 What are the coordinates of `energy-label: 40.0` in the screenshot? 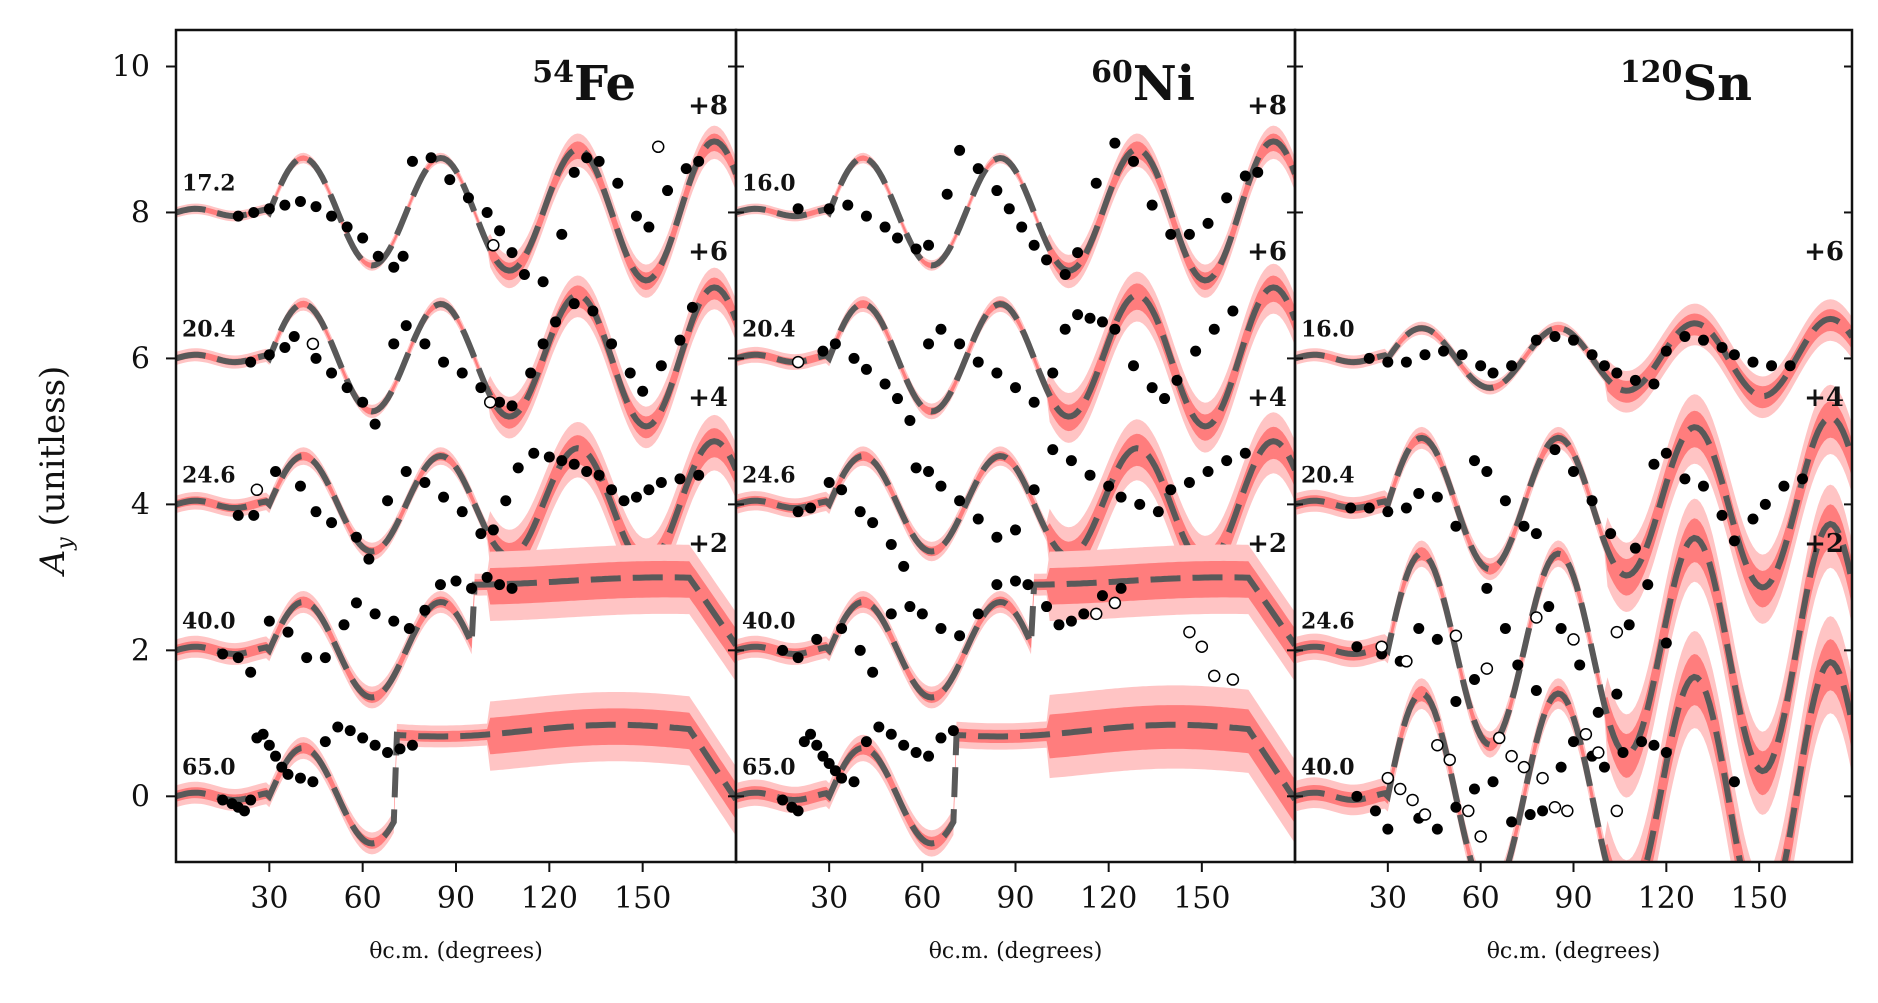 It's located at (209, 621).